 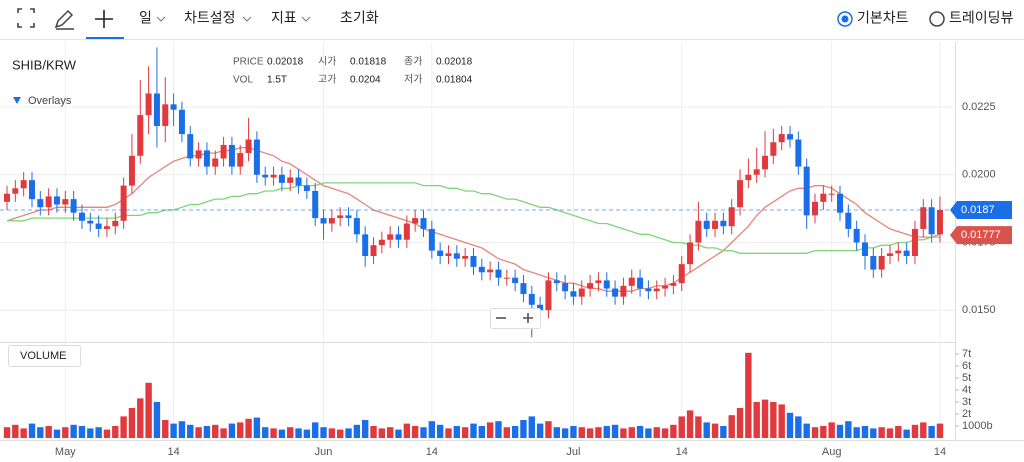 What do you see at coordinates (512, 24) in the screenshot?
I see `toolbar: 일 차트설정 지표 초기화 기본차트 트레이딩뷰` at bounding box center [512, 24].